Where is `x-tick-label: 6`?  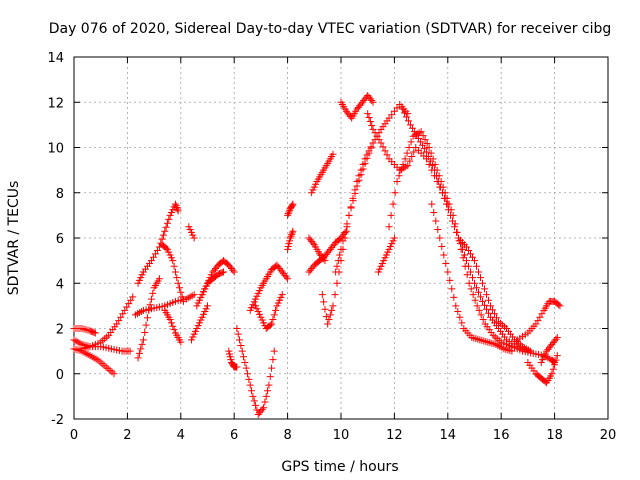
x-tick-label: 6 is located at coordinates (234, 435).